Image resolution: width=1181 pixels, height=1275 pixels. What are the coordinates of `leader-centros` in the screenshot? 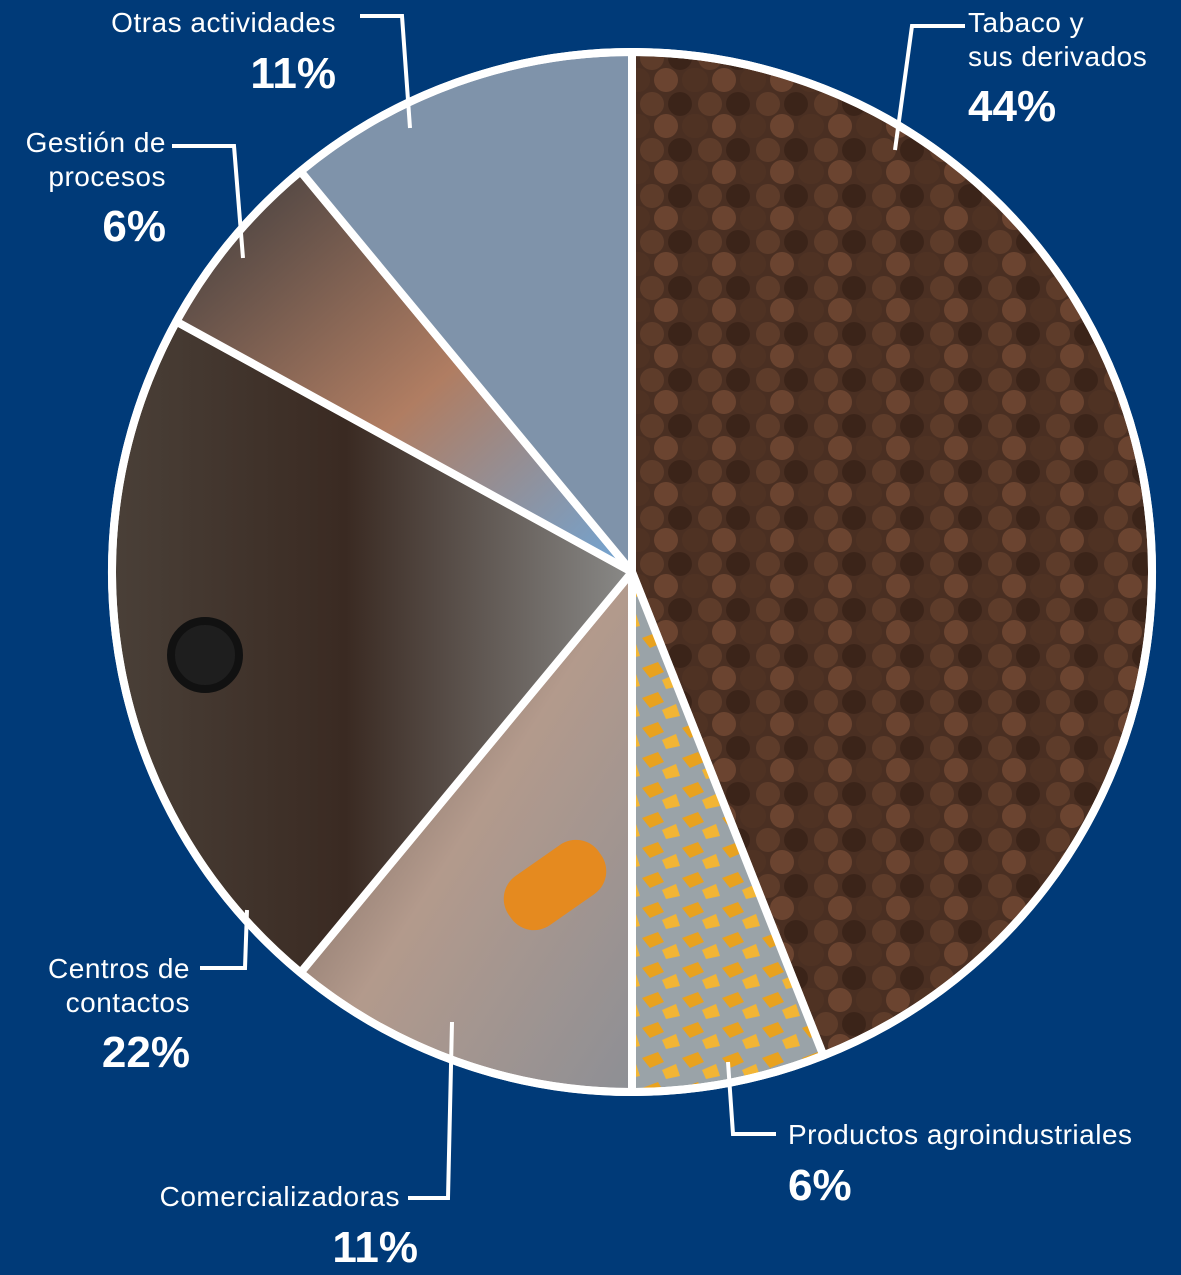 It's located at (224, 939).